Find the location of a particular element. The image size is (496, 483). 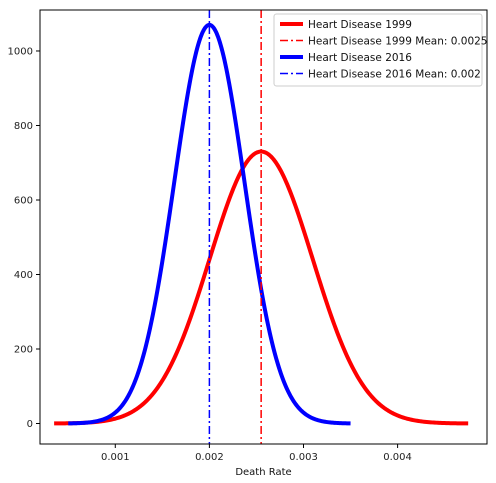

x-axis: 0.001 0.002 0.003 0.004 is located at coordinates (256, 453).